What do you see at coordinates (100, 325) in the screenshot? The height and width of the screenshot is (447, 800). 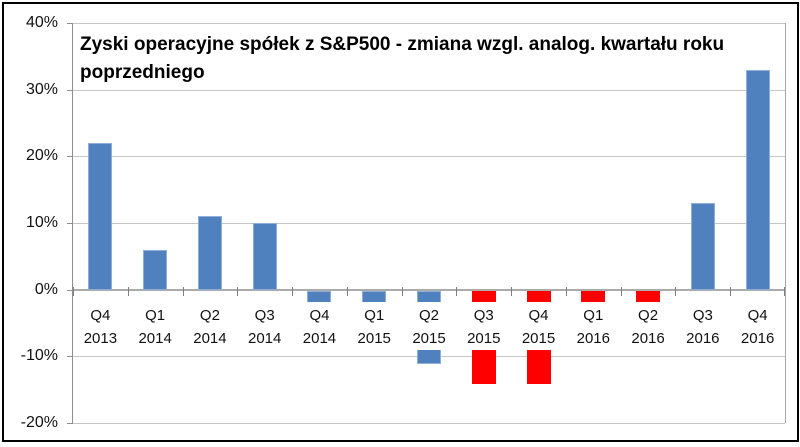 I see `x-axis-label: Q4 2013` at bounding box center [100, 325].